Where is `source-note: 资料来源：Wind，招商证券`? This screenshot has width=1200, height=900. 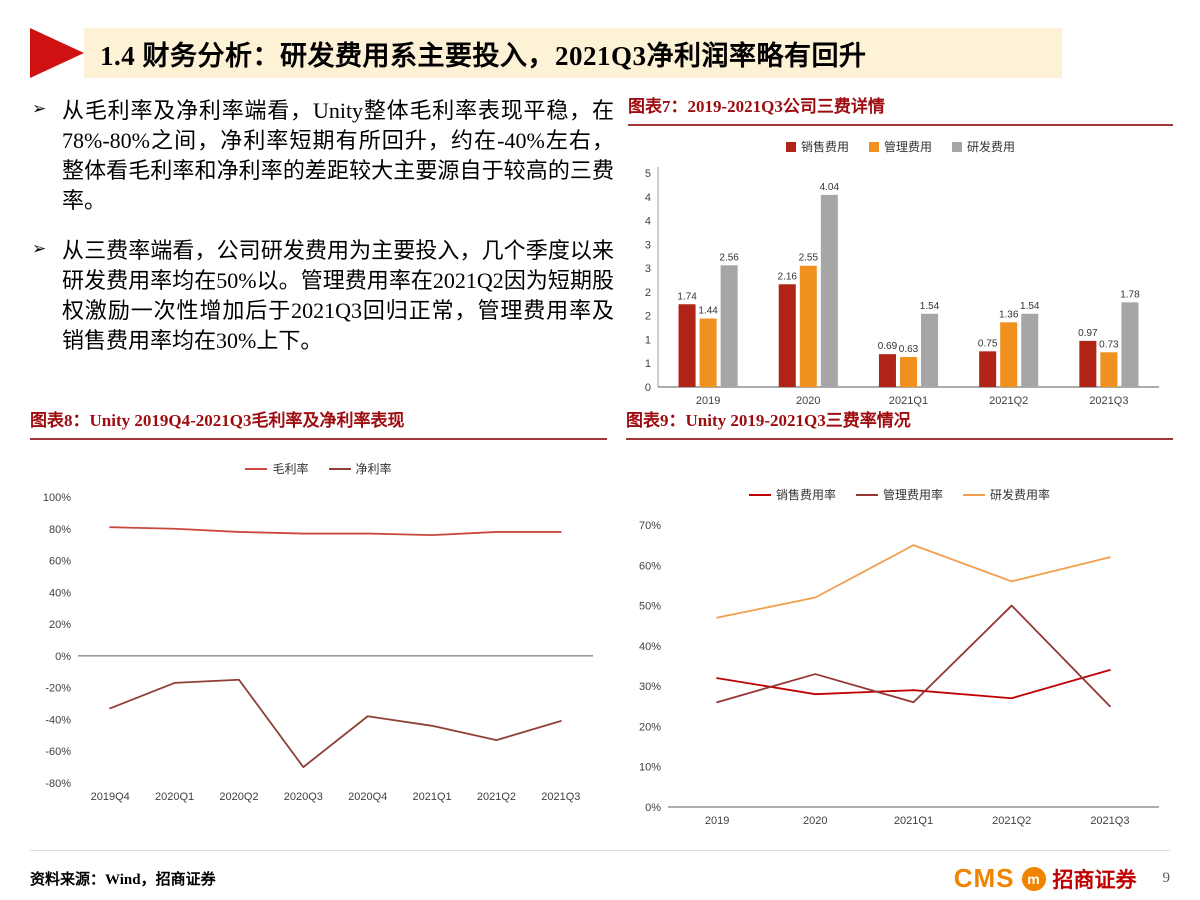 source-note: 资料来源：Wind，招商证券 is located at coordinates (123, 880).